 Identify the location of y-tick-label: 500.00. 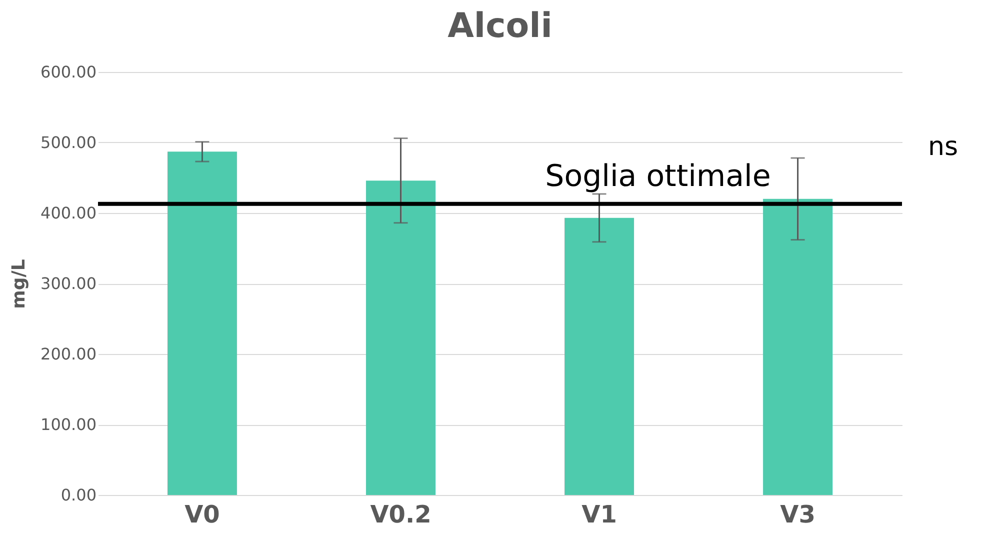
(68, 142).